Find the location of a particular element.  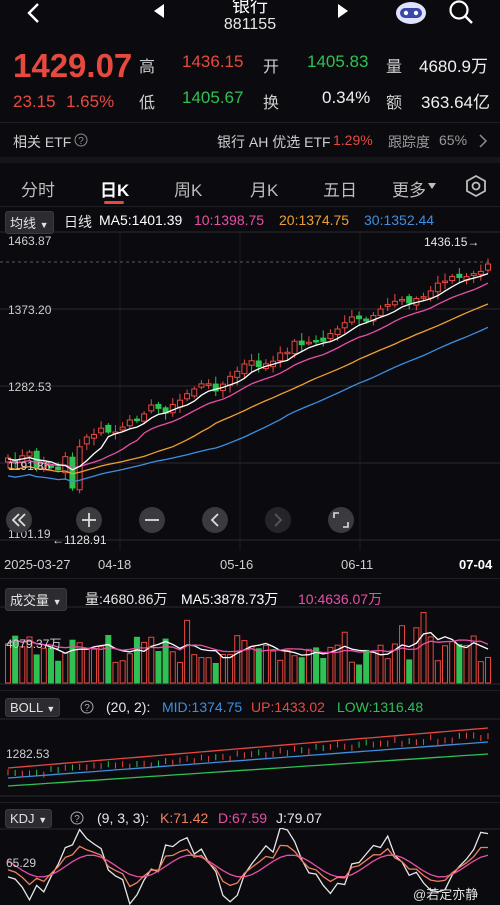

kdj-chart: 65.29 is located at coordinates (250, 866).